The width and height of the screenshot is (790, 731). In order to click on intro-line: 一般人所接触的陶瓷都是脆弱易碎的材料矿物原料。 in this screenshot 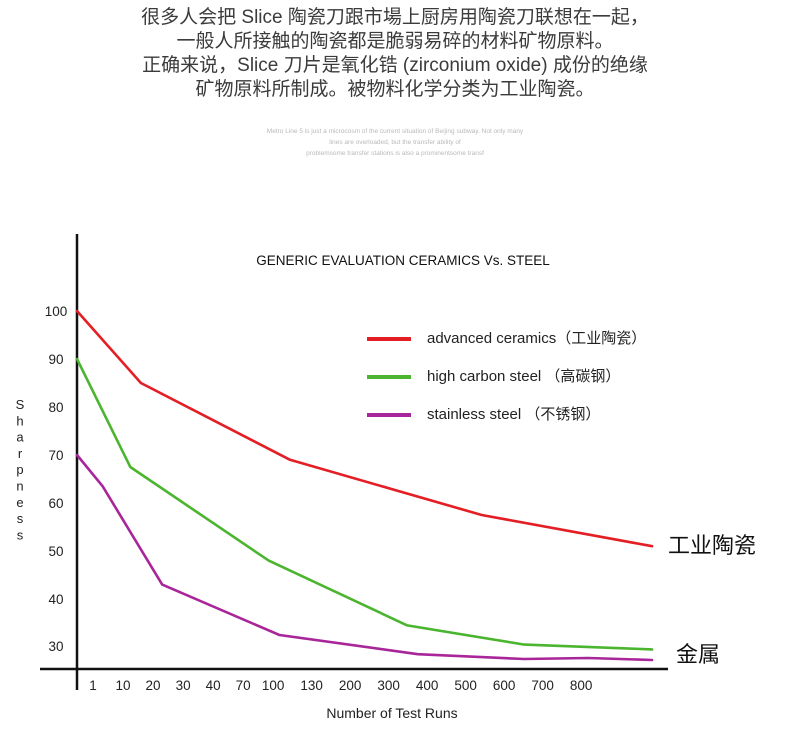, I will do `click(395, 41)`.